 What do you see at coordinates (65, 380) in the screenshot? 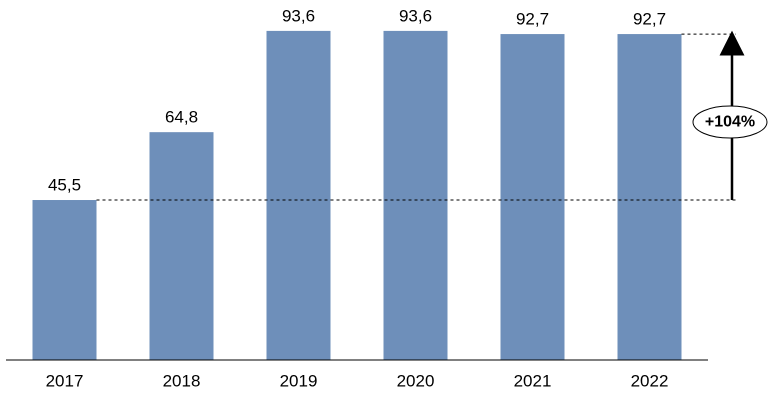
I see `x-tick-label: 2017` at bounding box center [65, 380].